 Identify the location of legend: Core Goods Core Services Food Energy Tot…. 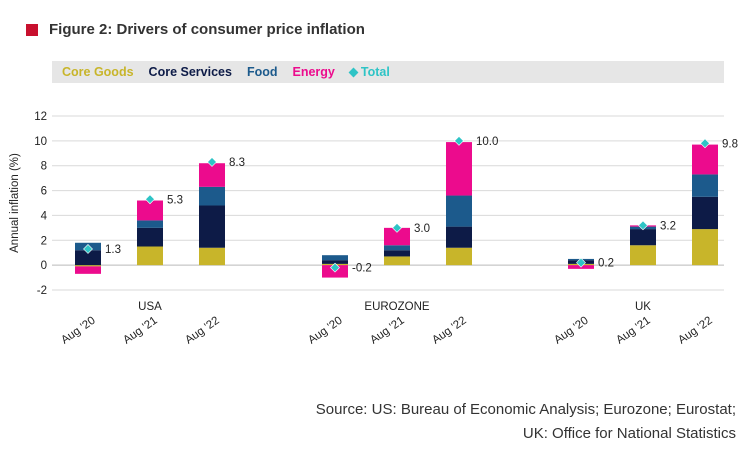
(388, 72).